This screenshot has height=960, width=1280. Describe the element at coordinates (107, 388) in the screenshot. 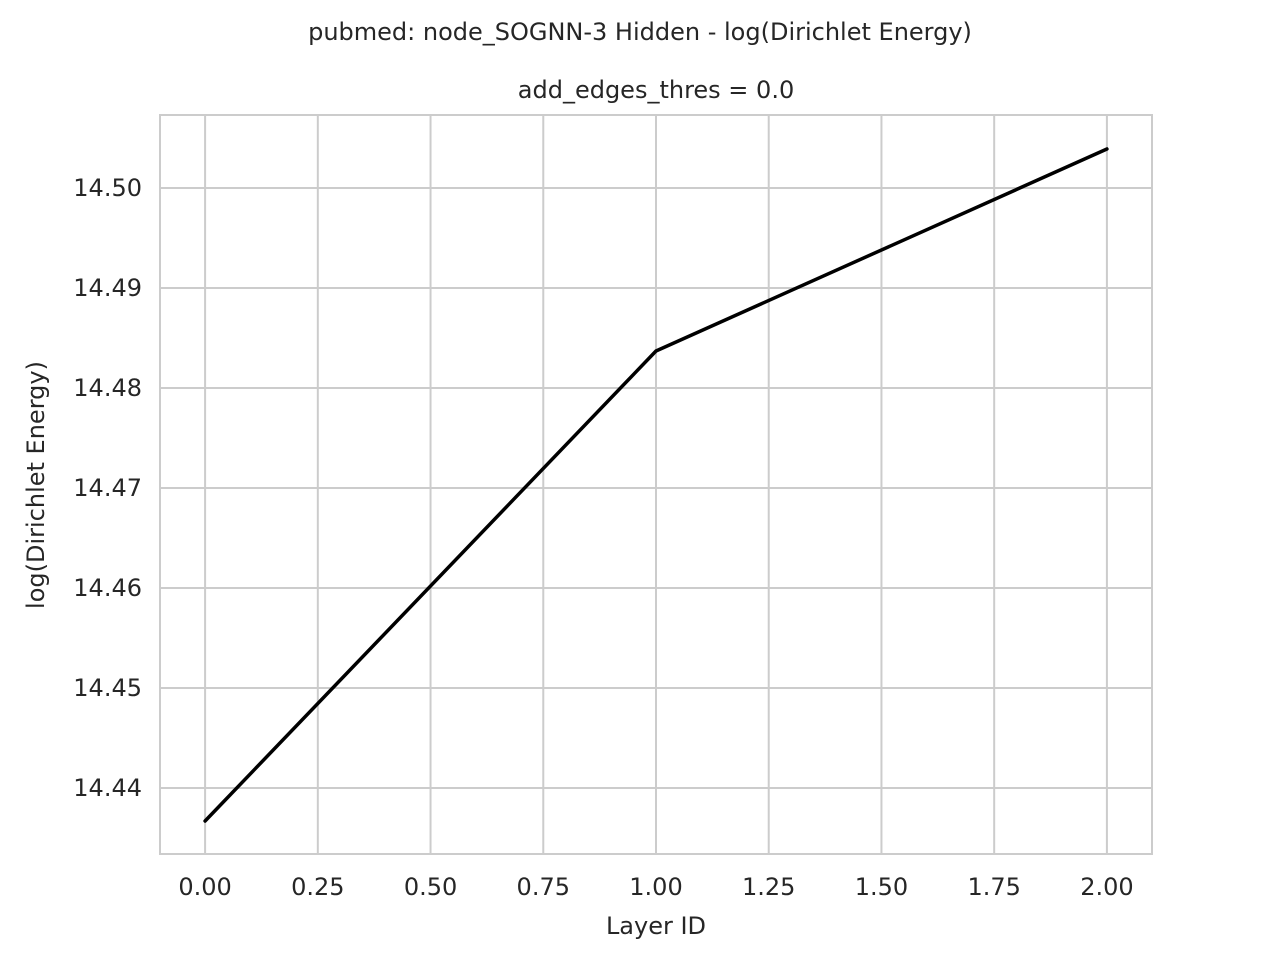

I see `y-tick-label: 14.48` at that location.